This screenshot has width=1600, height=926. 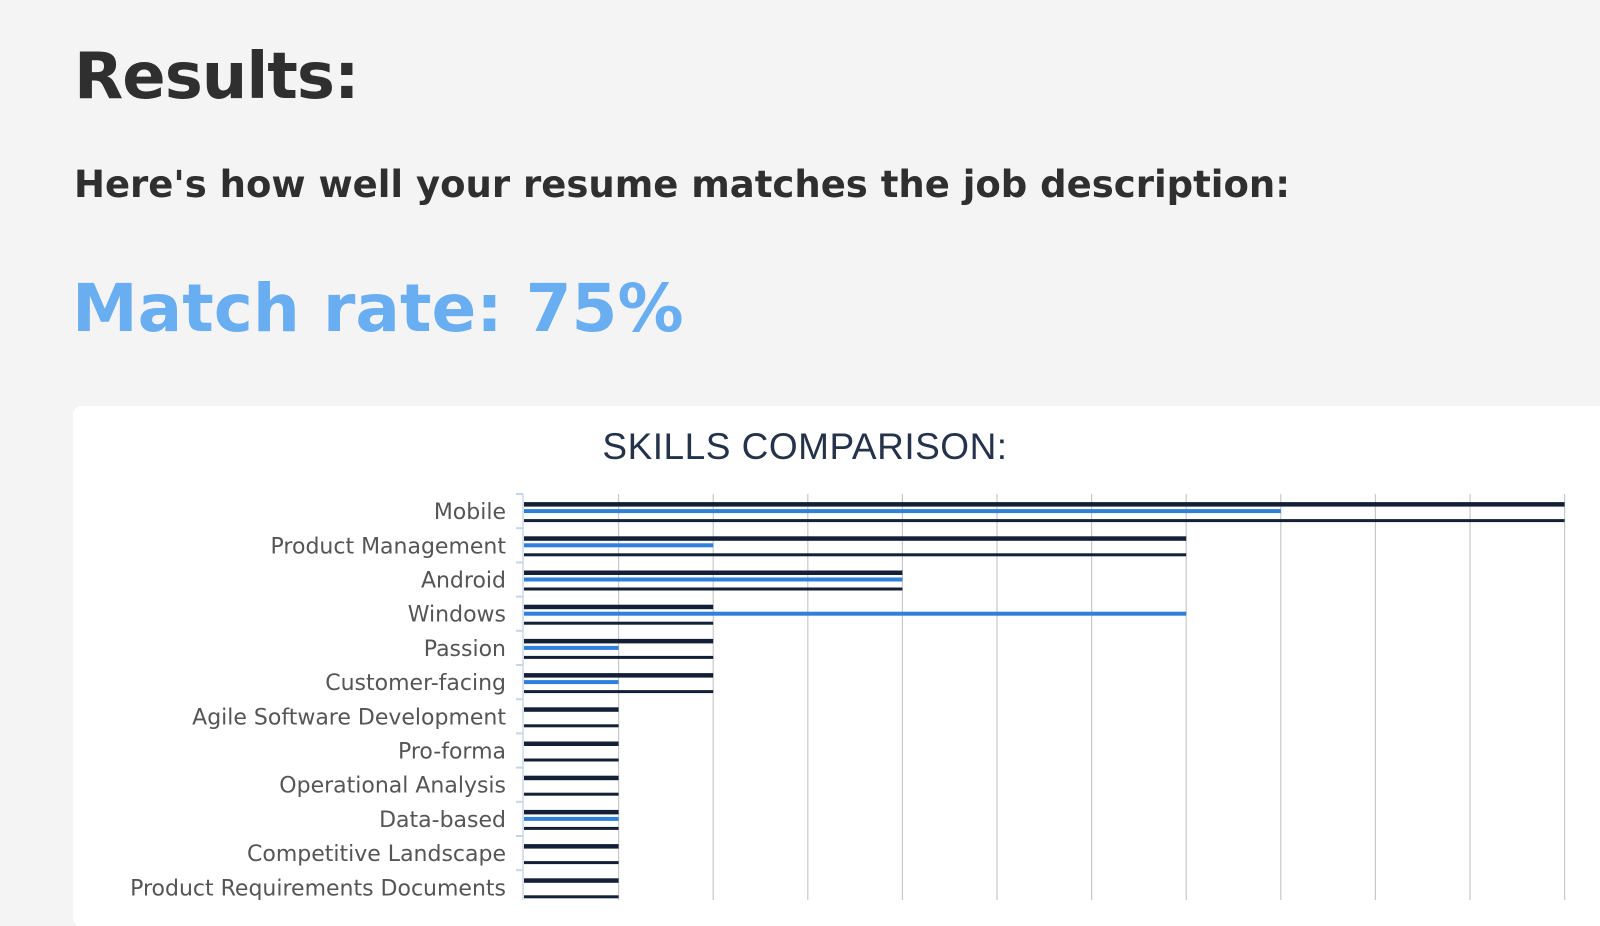 What do you see at coordinates (465, 649) in the screenshot?
I see `category-label: Passion` at bounding box center [465, 649].